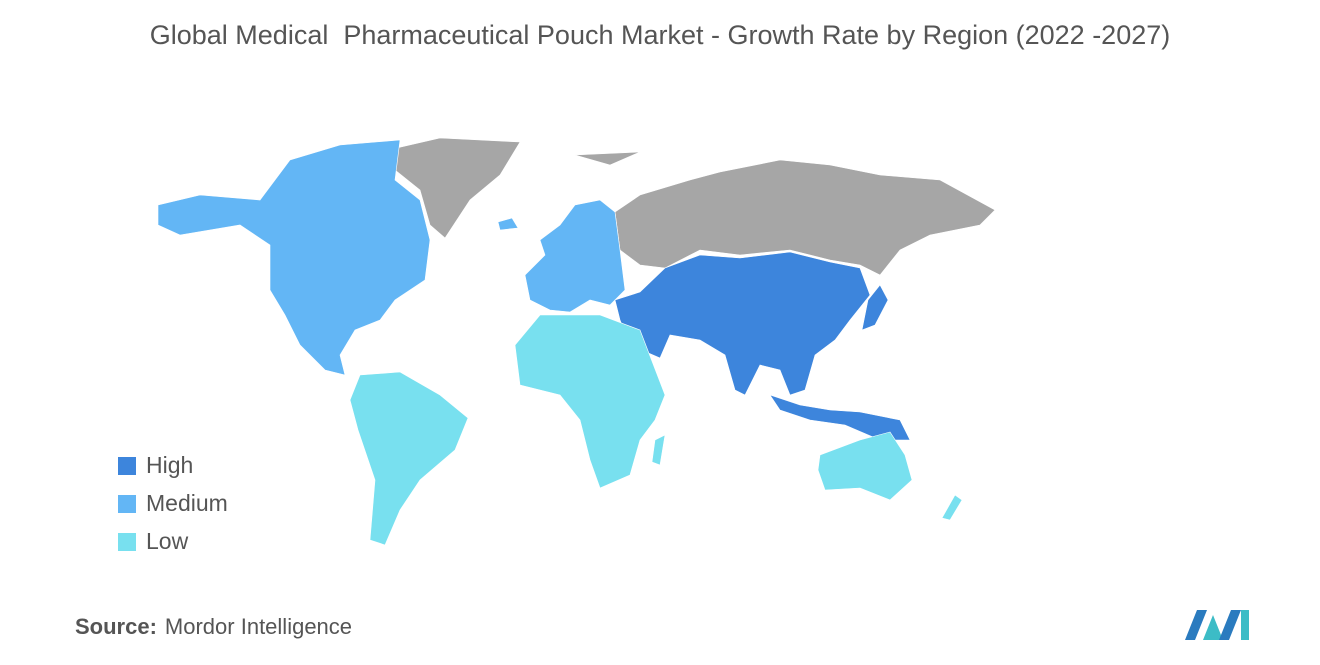 Image resolution: width=1320 pixels, height=665 pixels. Describe the element at coordinates (840, 417) in the screenshot. I see `indonesia` at that location.